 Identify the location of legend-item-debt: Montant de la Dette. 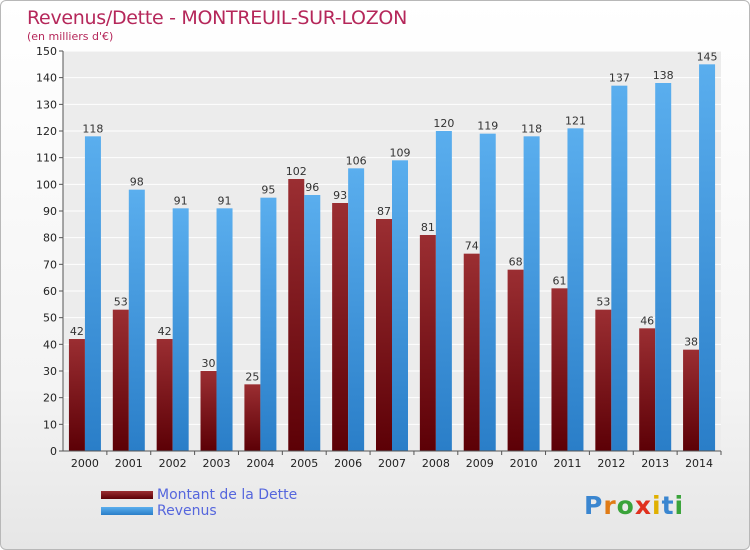
(199, 495).